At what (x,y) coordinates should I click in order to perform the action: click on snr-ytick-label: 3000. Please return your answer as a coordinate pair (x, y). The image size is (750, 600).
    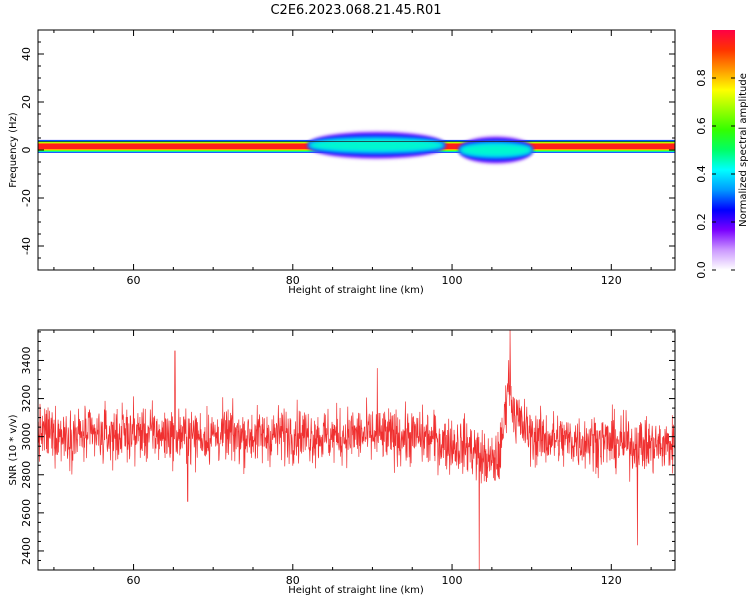
    Looking at the image, I should click on (26, 437).